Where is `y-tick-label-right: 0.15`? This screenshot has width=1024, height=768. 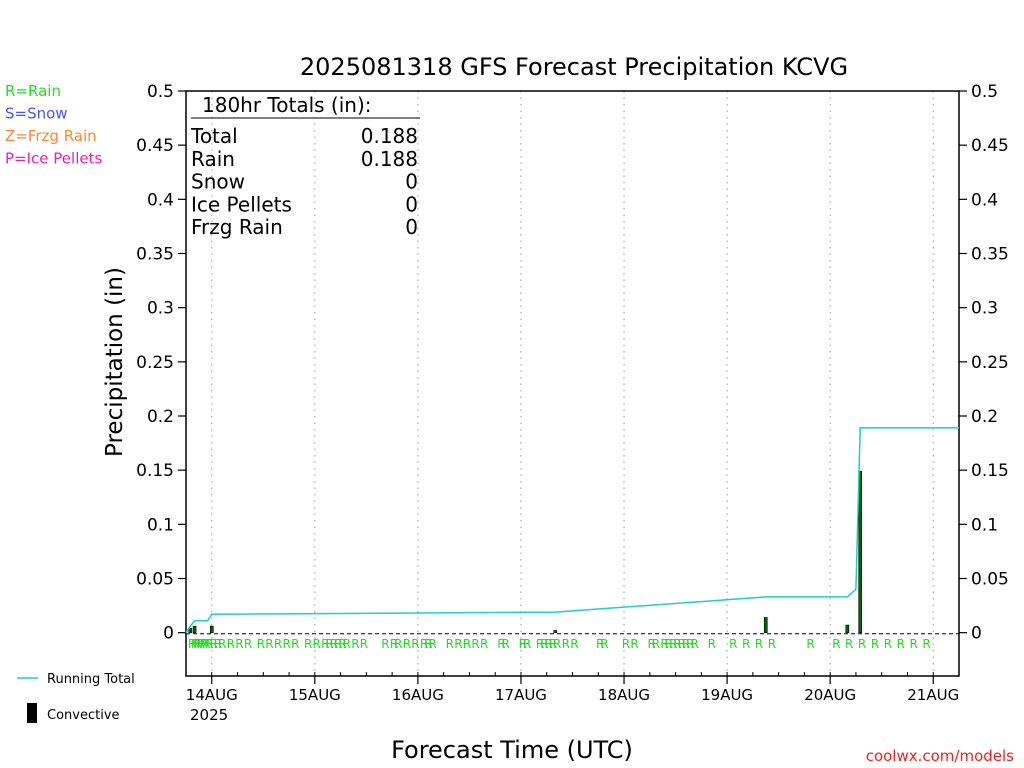
y-tick-label-right: 0.15 is located at coordinates (990, 471).